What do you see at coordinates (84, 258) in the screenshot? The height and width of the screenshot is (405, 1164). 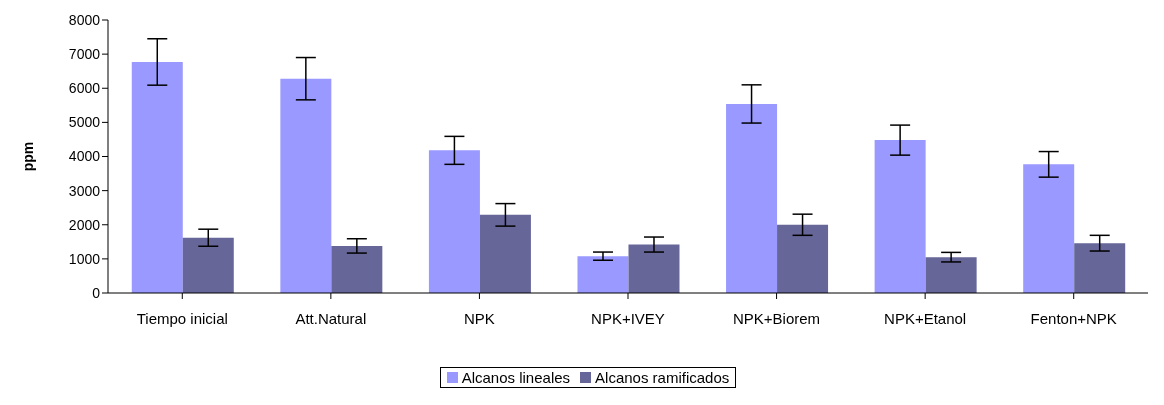 I see `y-tick-label: 1000` at bounding box center [84, 258].